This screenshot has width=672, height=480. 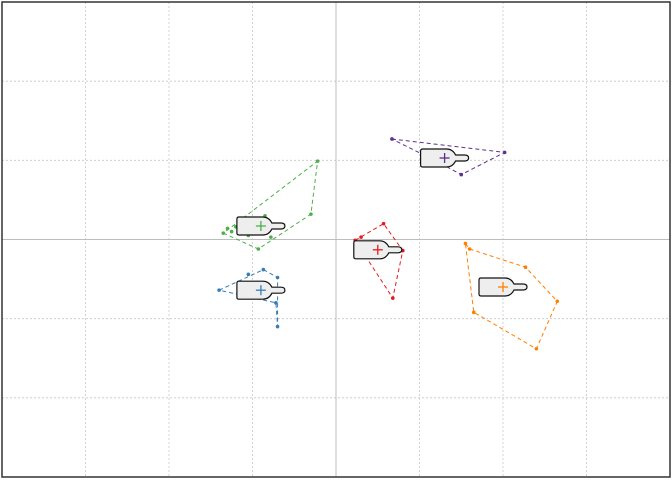 I want to click on centroid-markers, so click(x=382, y=224).